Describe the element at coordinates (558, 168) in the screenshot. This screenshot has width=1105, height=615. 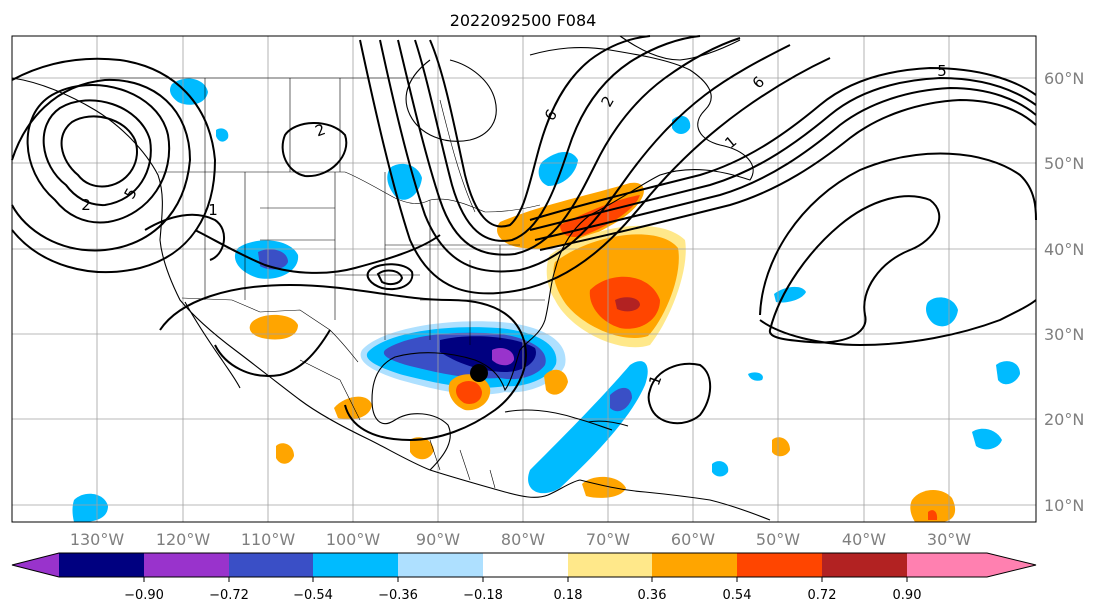
I see `shade-cyan-canada3` at that location.